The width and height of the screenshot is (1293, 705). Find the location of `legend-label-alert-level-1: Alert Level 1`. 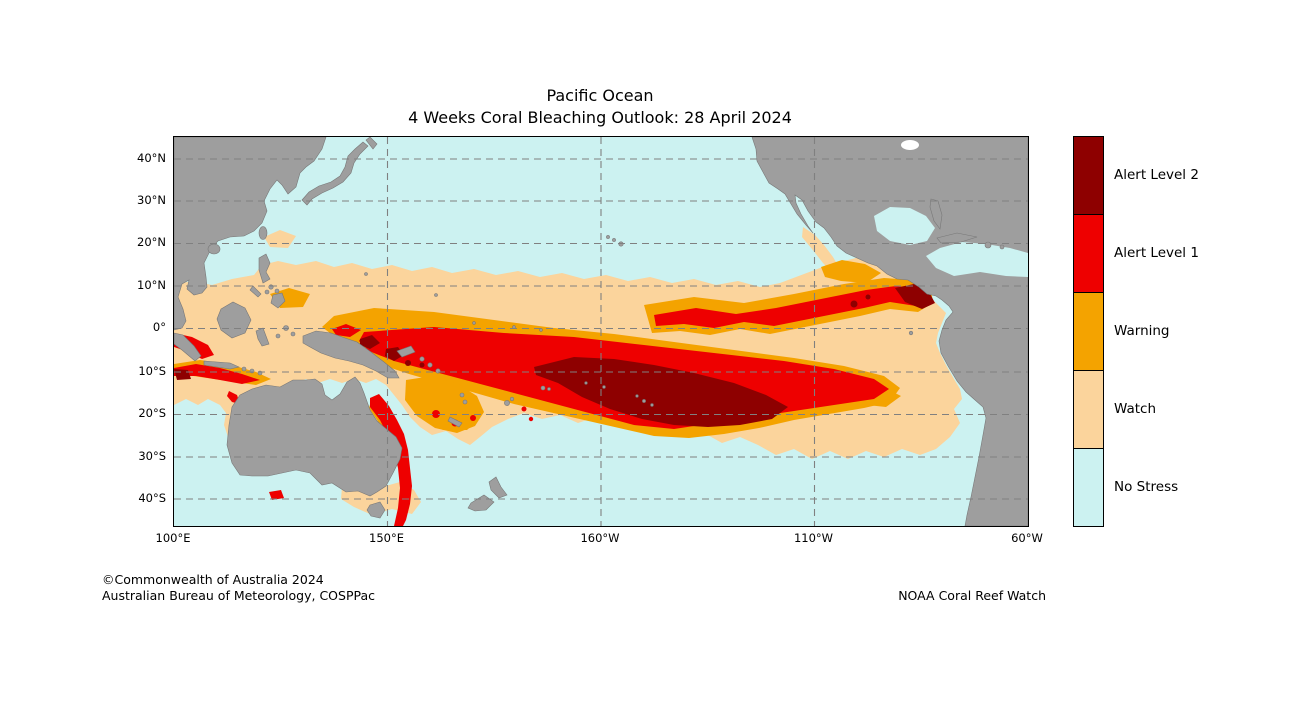

legend-label-alert-level-1: Alert Level 1 is located at coordinates (1156, 252).